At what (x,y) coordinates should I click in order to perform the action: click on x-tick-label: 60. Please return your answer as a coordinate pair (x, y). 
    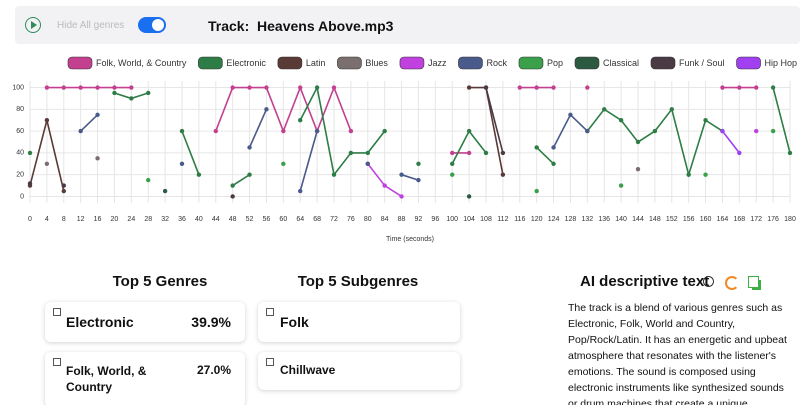
    Looking at the image, I should click on (283, 219).